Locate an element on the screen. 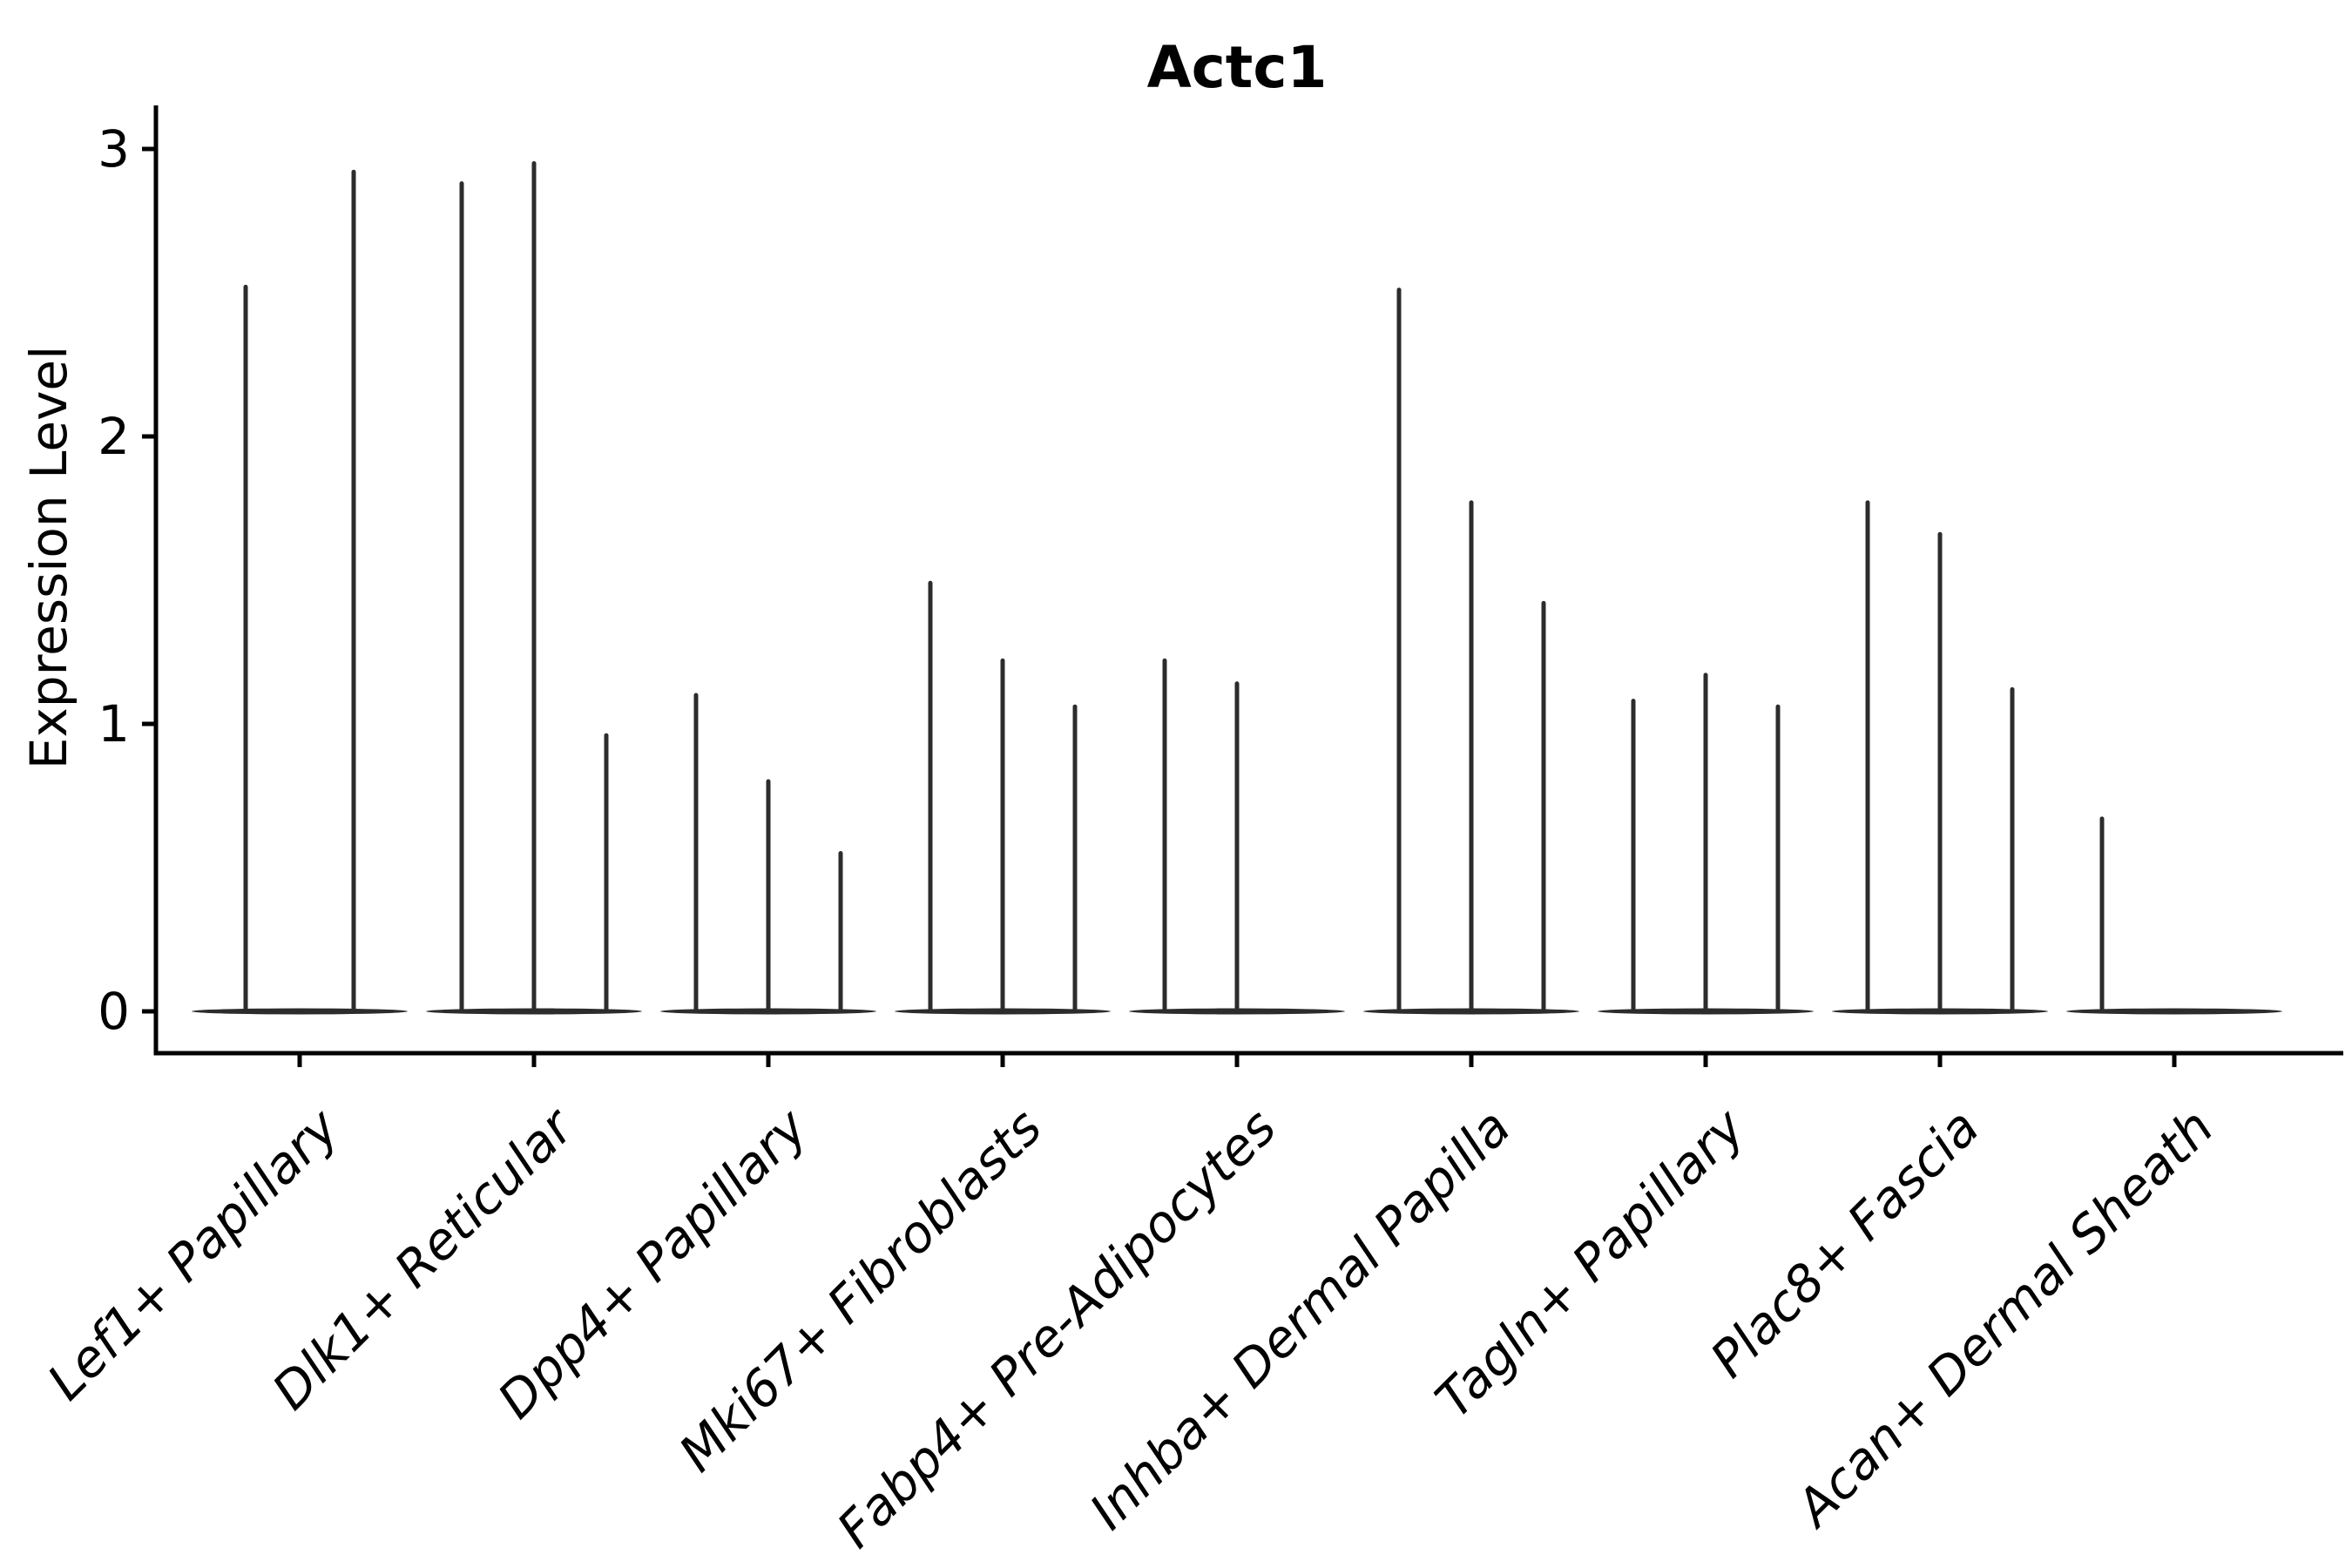 This screenshot has width=2352, height=1568. x-category-label: Fabp4+ Pre-Adipocytes is located at coordinates (1057, 1329).